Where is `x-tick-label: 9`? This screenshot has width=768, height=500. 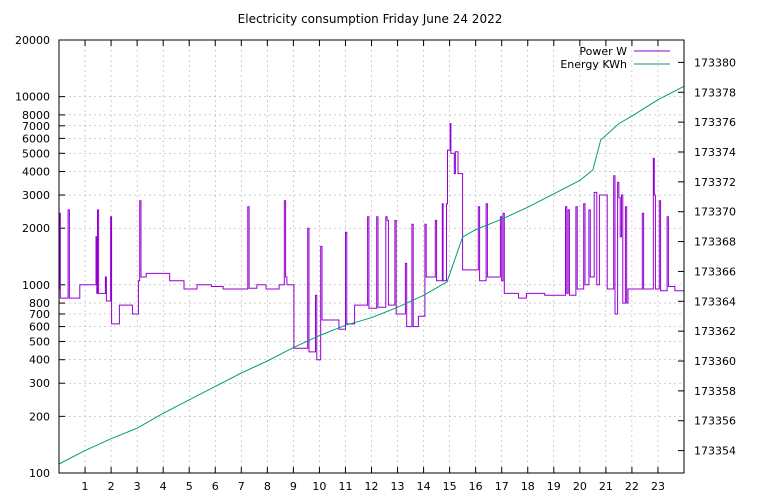 x-tick-label: 9 is located at coordinates (293, 486).